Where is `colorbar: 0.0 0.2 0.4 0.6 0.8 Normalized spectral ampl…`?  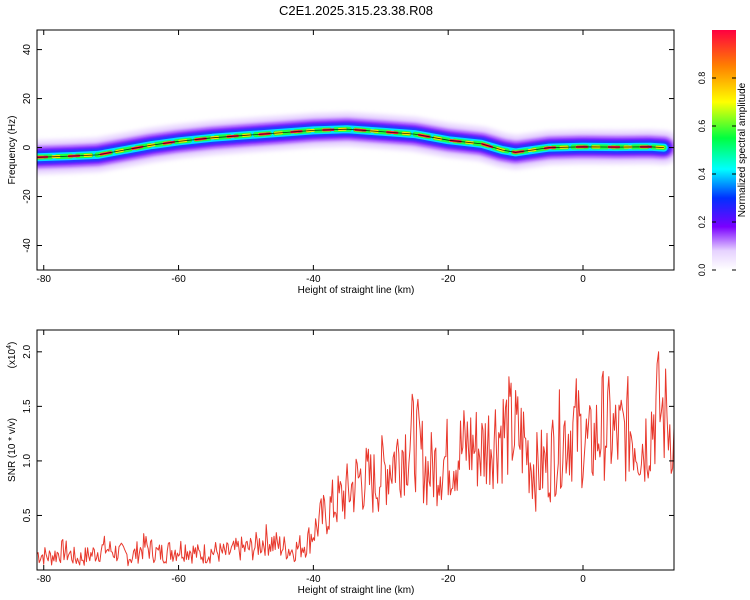
colorbar: 0.0 0.2 0.4 0.6 0.8 Normalized spectral ampl… is located at coordinates (722, 153).